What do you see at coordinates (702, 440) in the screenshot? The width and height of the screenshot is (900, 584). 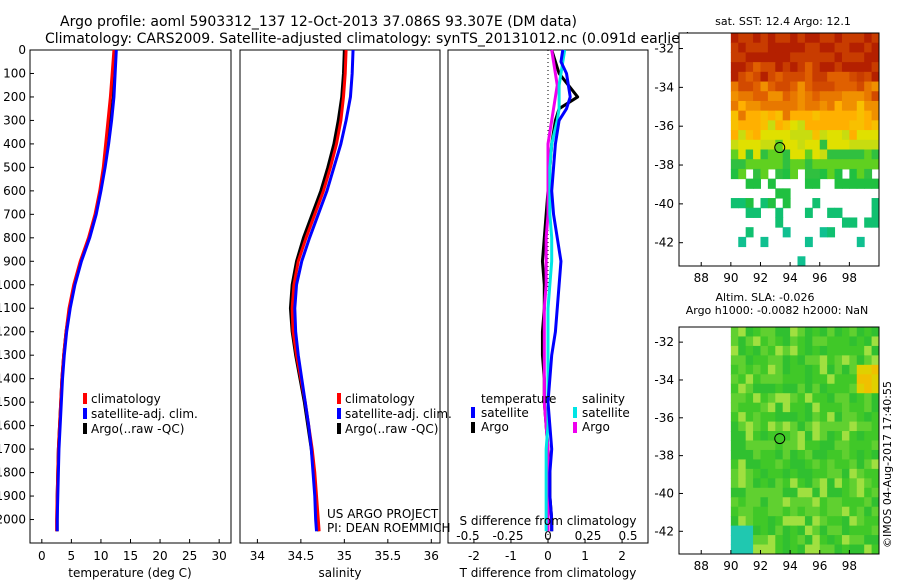 I see `sla-map-land-mask` at bounding box center [702, 440].